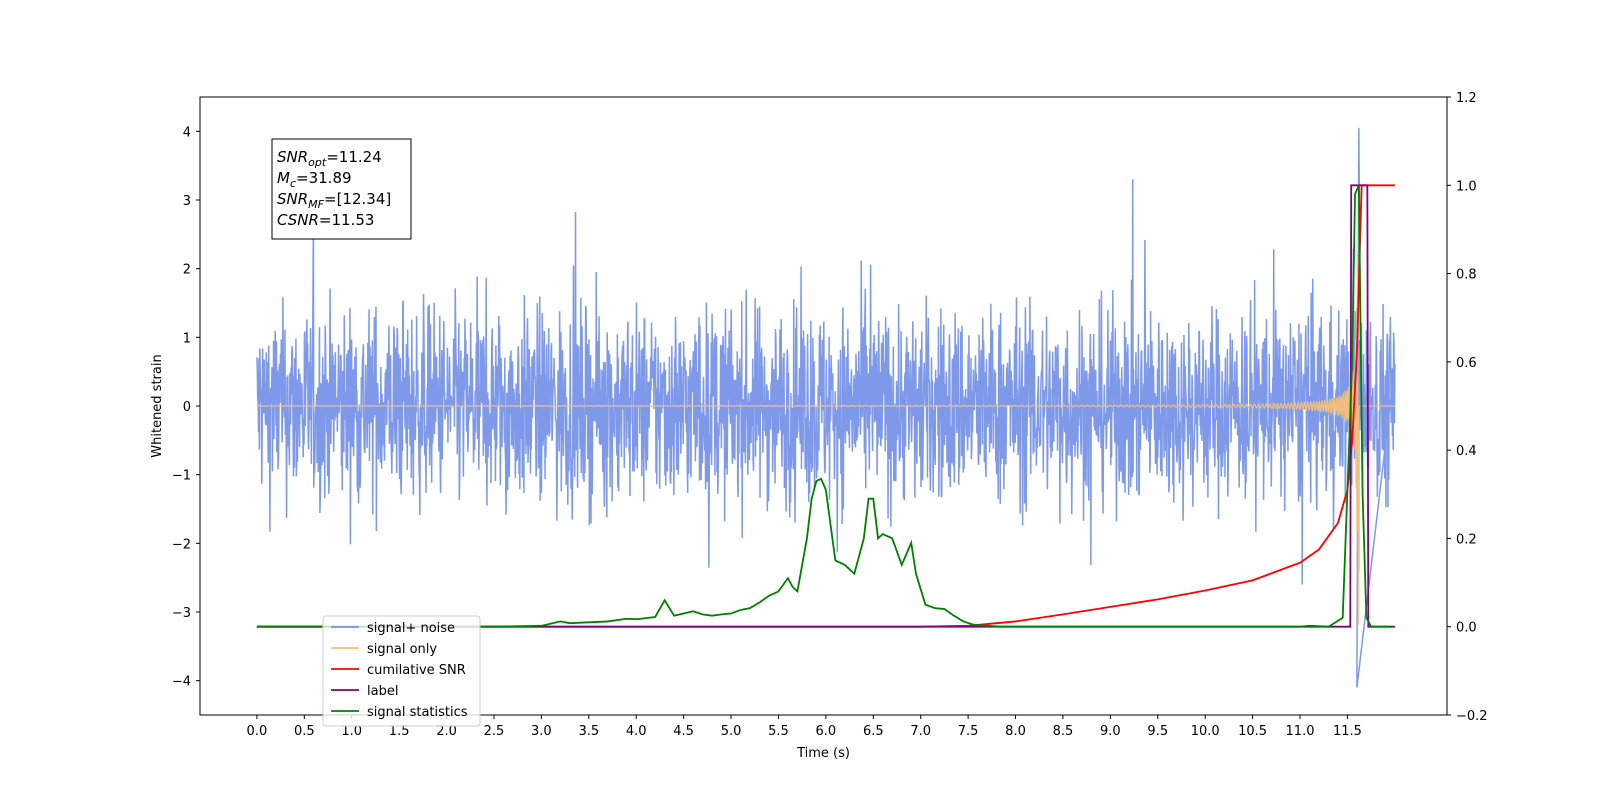 The height and width of the screenshot is (800, 1600). I want to click on x-tick-label: 10.5, so click(1252, 731).